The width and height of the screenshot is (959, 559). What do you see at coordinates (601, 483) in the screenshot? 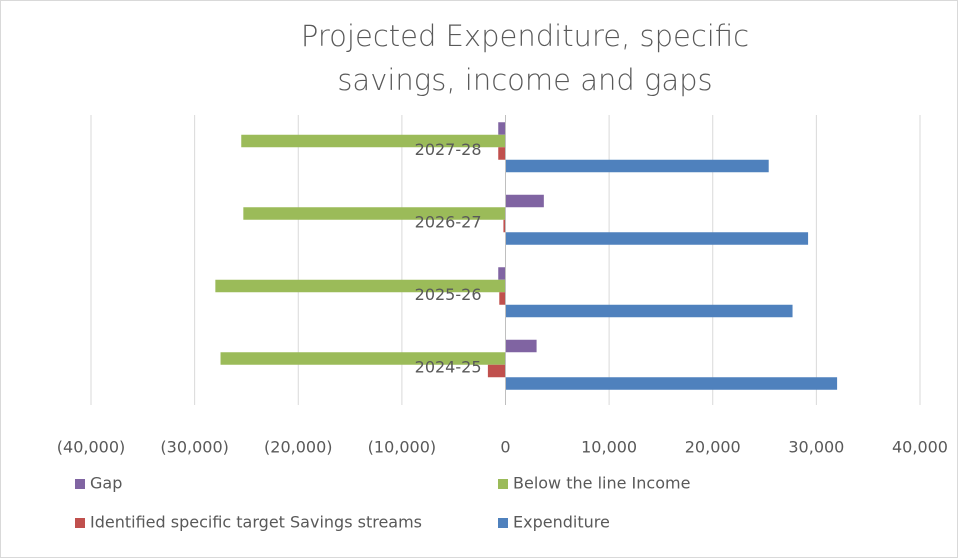
I see `legend-label: Below the line Income` at bounding box center [601, 483].